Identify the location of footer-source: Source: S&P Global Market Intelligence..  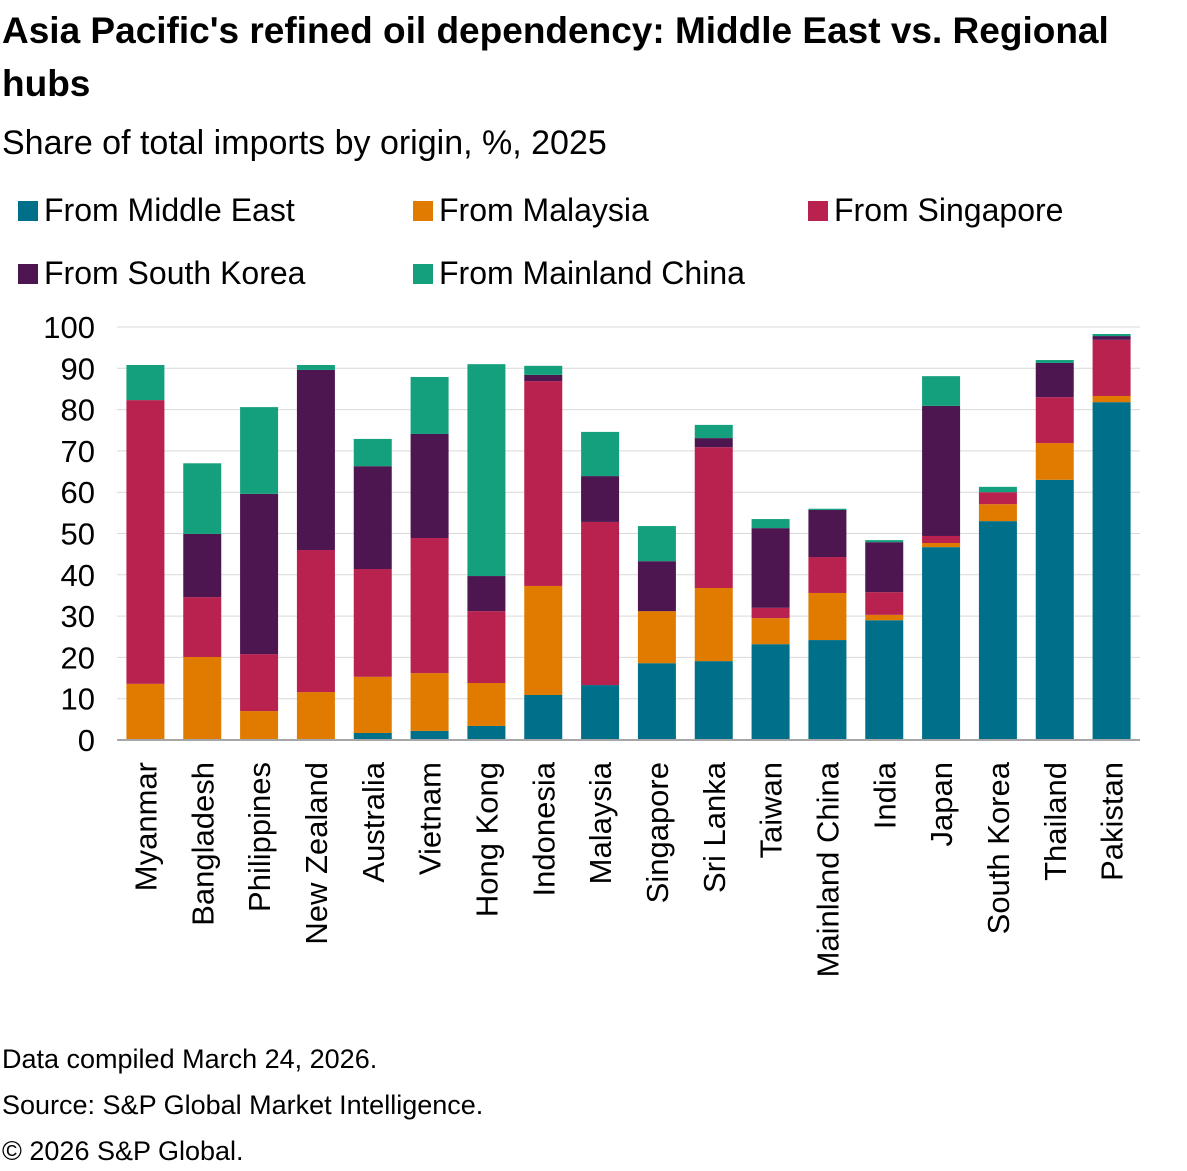
(243, 1105).